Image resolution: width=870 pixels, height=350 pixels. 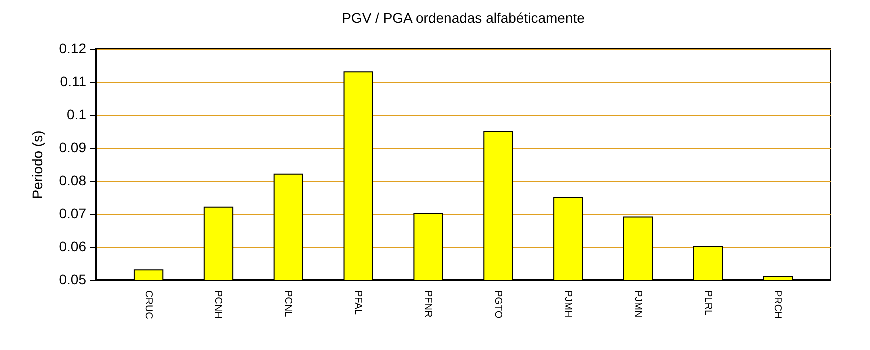 I want to click on y-tick-label: 0.05, so click(x=73, y=280).